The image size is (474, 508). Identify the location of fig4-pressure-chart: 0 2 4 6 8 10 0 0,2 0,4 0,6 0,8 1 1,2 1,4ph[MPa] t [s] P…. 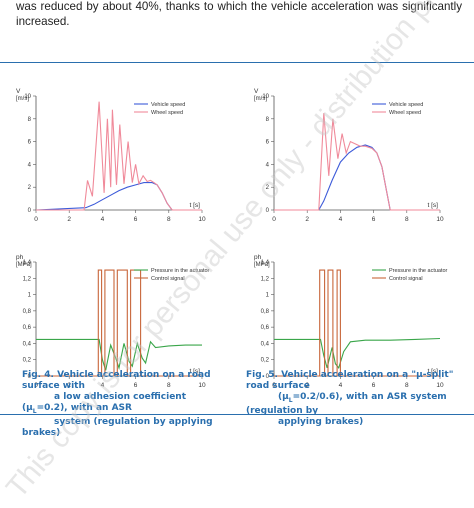
(113, 321).